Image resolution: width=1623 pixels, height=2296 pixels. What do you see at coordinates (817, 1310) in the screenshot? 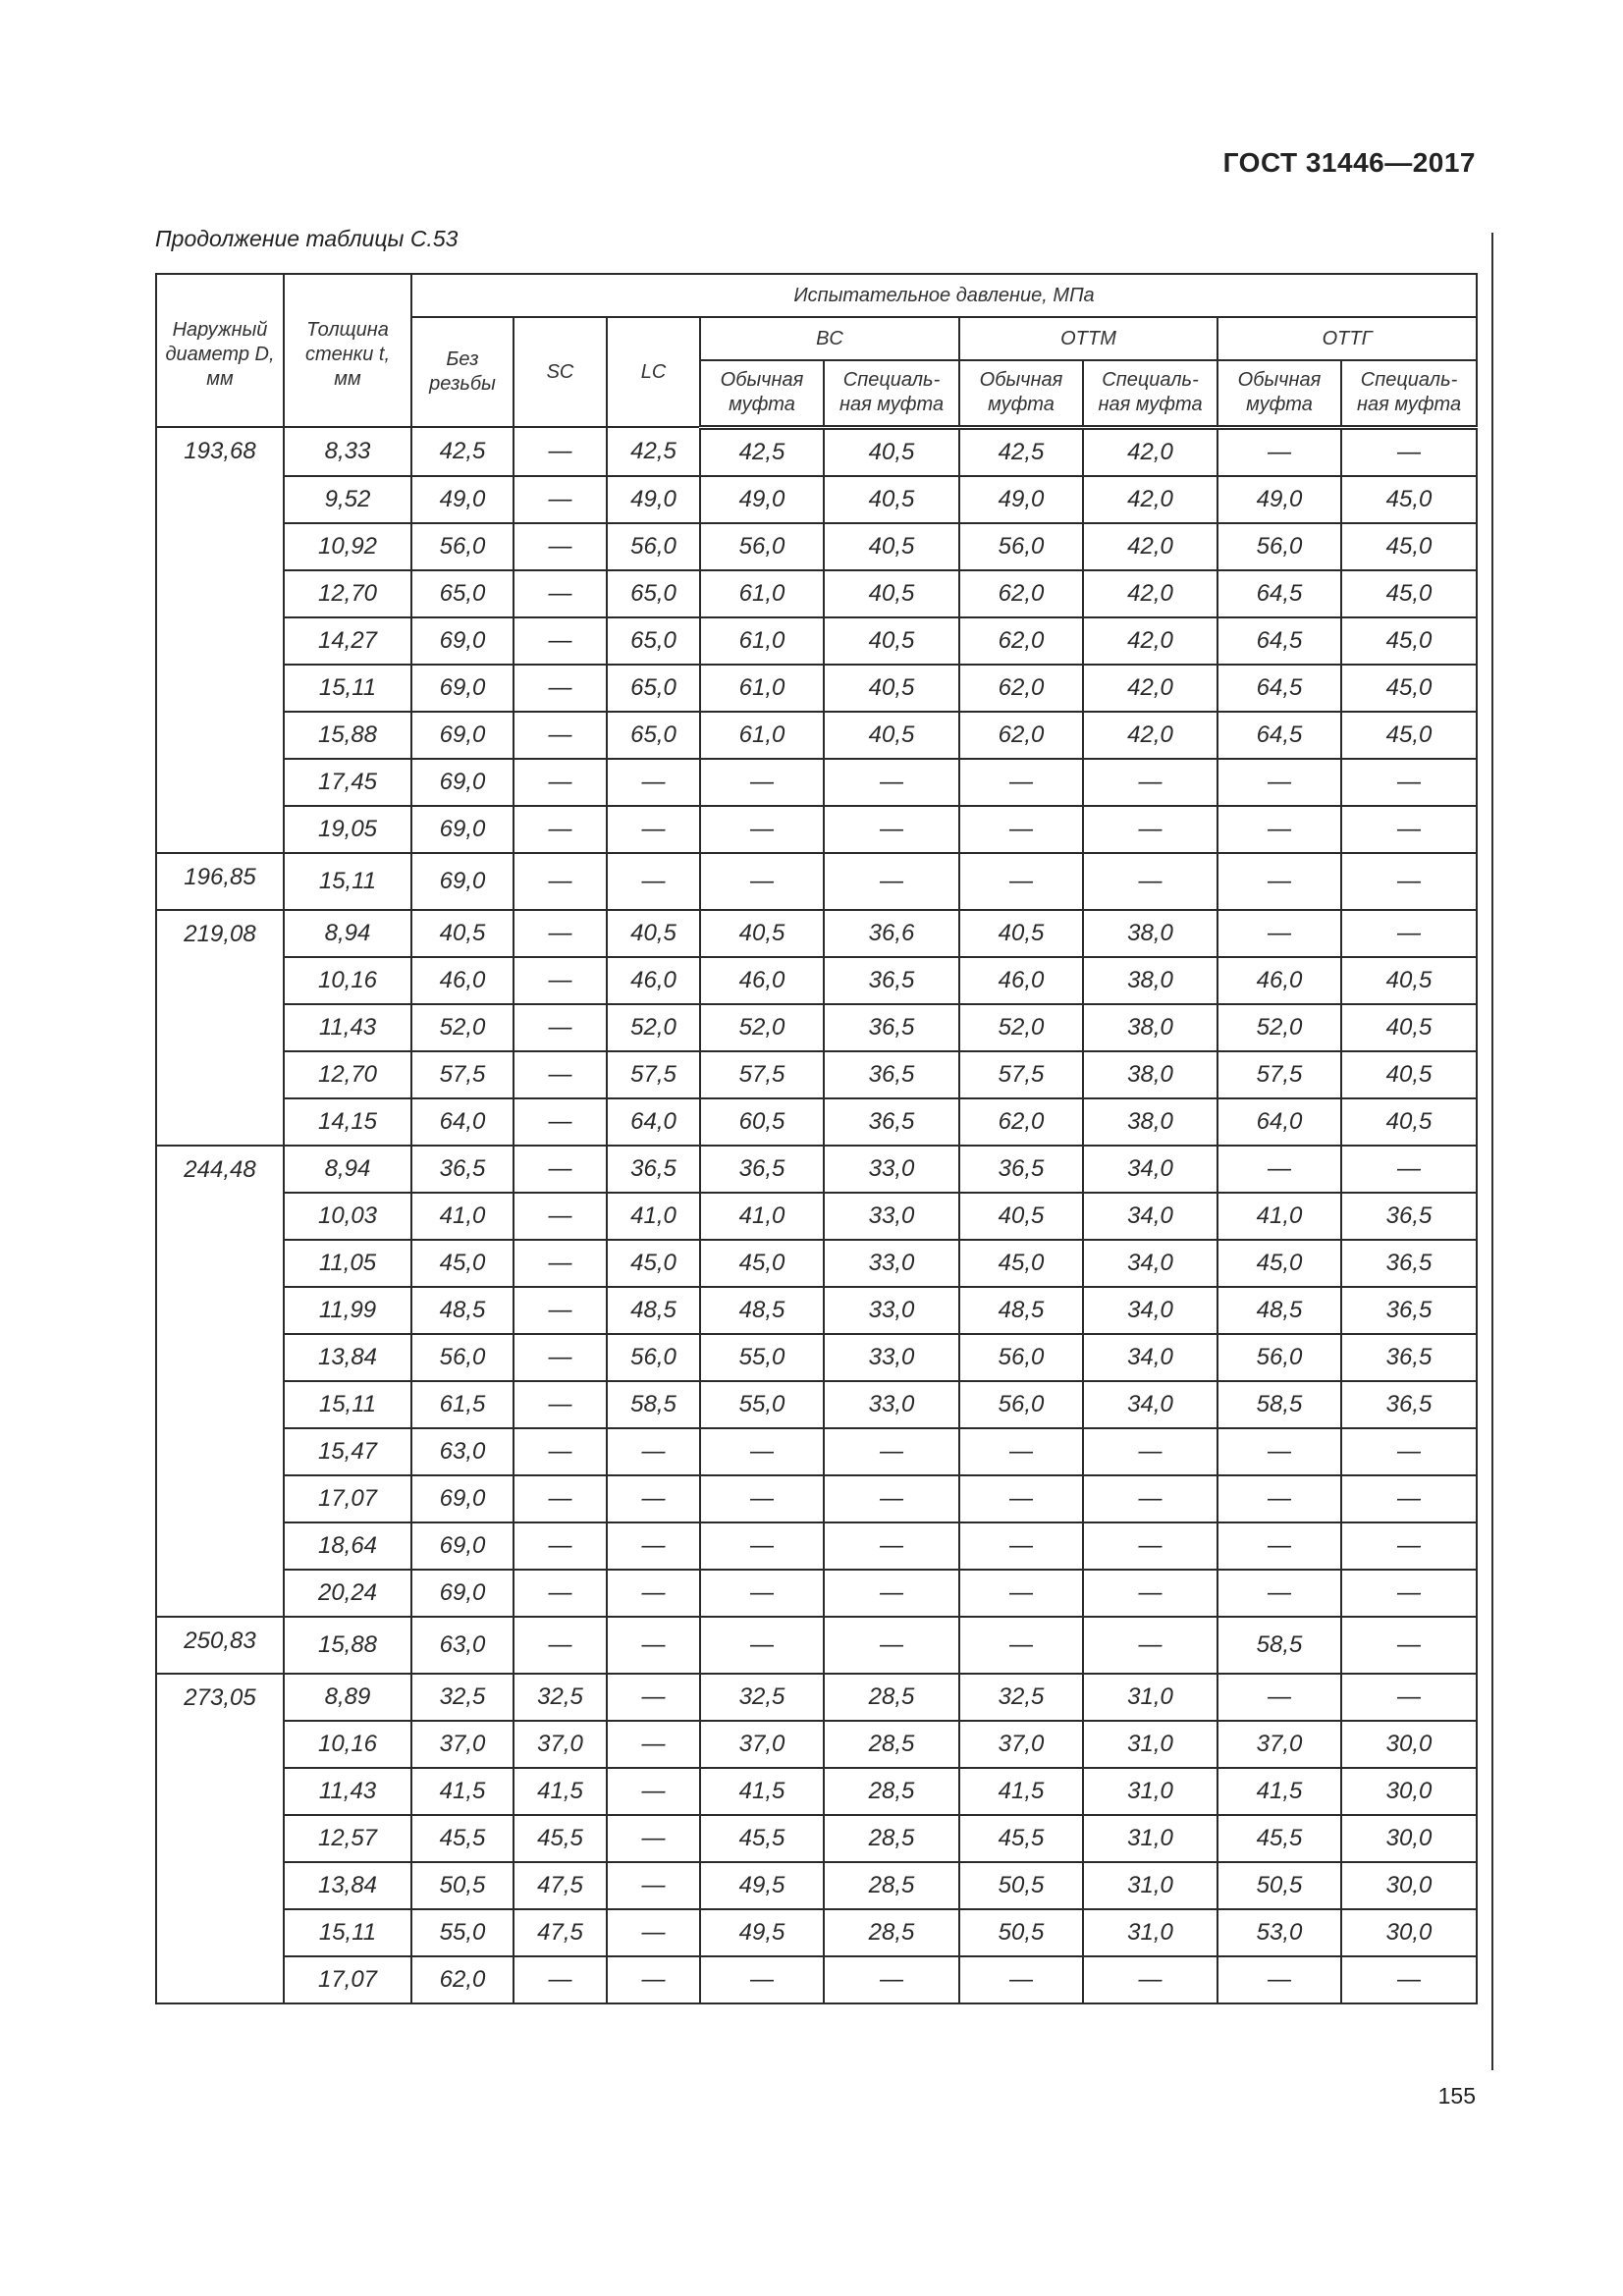
I see `table-row: 11,99 48,5—48,5 48,5 33,0 48,5 34,0 48,5 36,5` at bounding box center [817, 1310].